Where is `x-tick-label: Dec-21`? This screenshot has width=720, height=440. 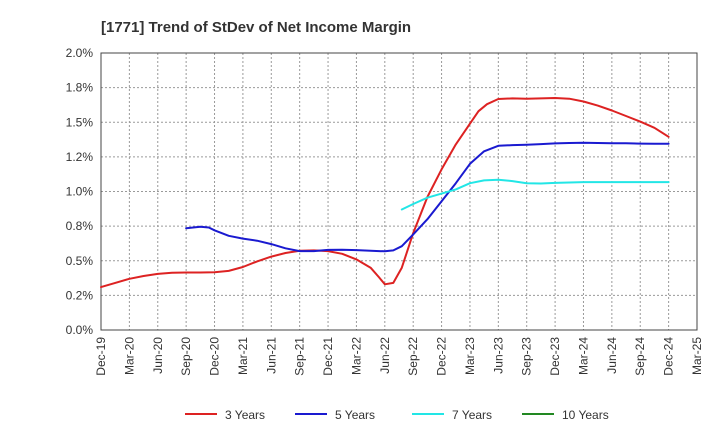 x-tick-label: Dec-21 is located at coordinates (328, 356).